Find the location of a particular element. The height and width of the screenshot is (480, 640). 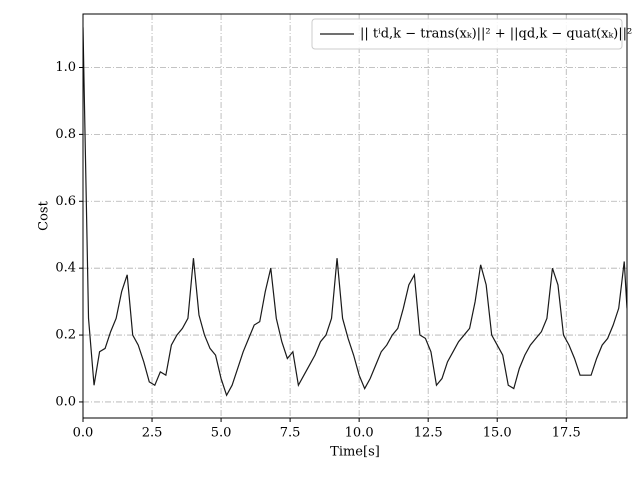

x-tick-label: 10.0 is located at coordinates (359, 433).